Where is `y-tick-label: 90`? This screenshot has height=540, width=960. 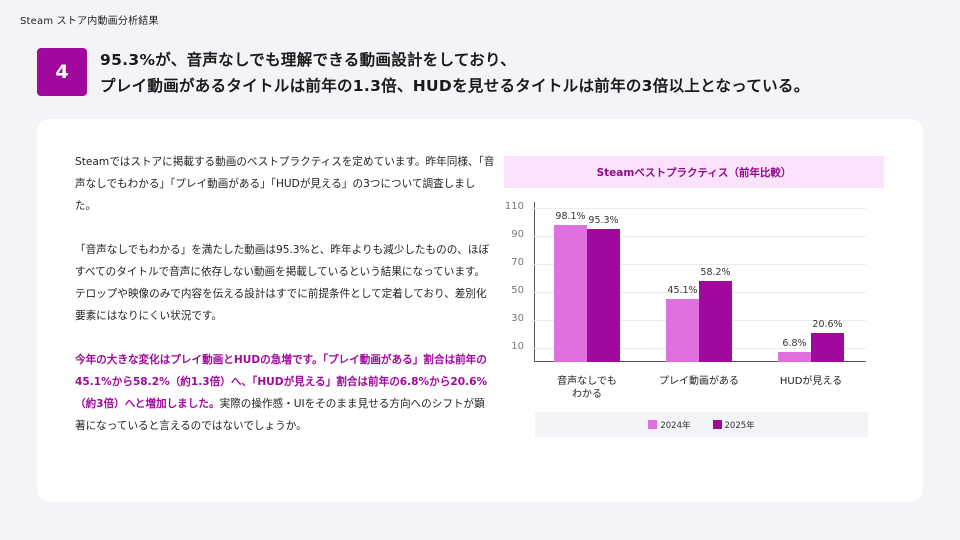 y-tick-label: 90 is located at coordinates (517, 234).